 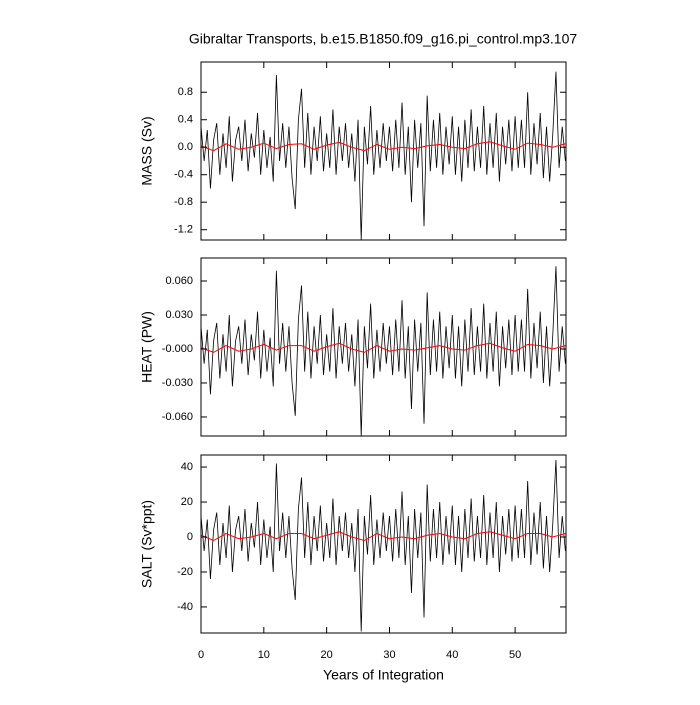 What do you see at coordinates (179, 281) in the screenshot?
I see `y-tick-label: 0.060` at bounding box center [179, 281].